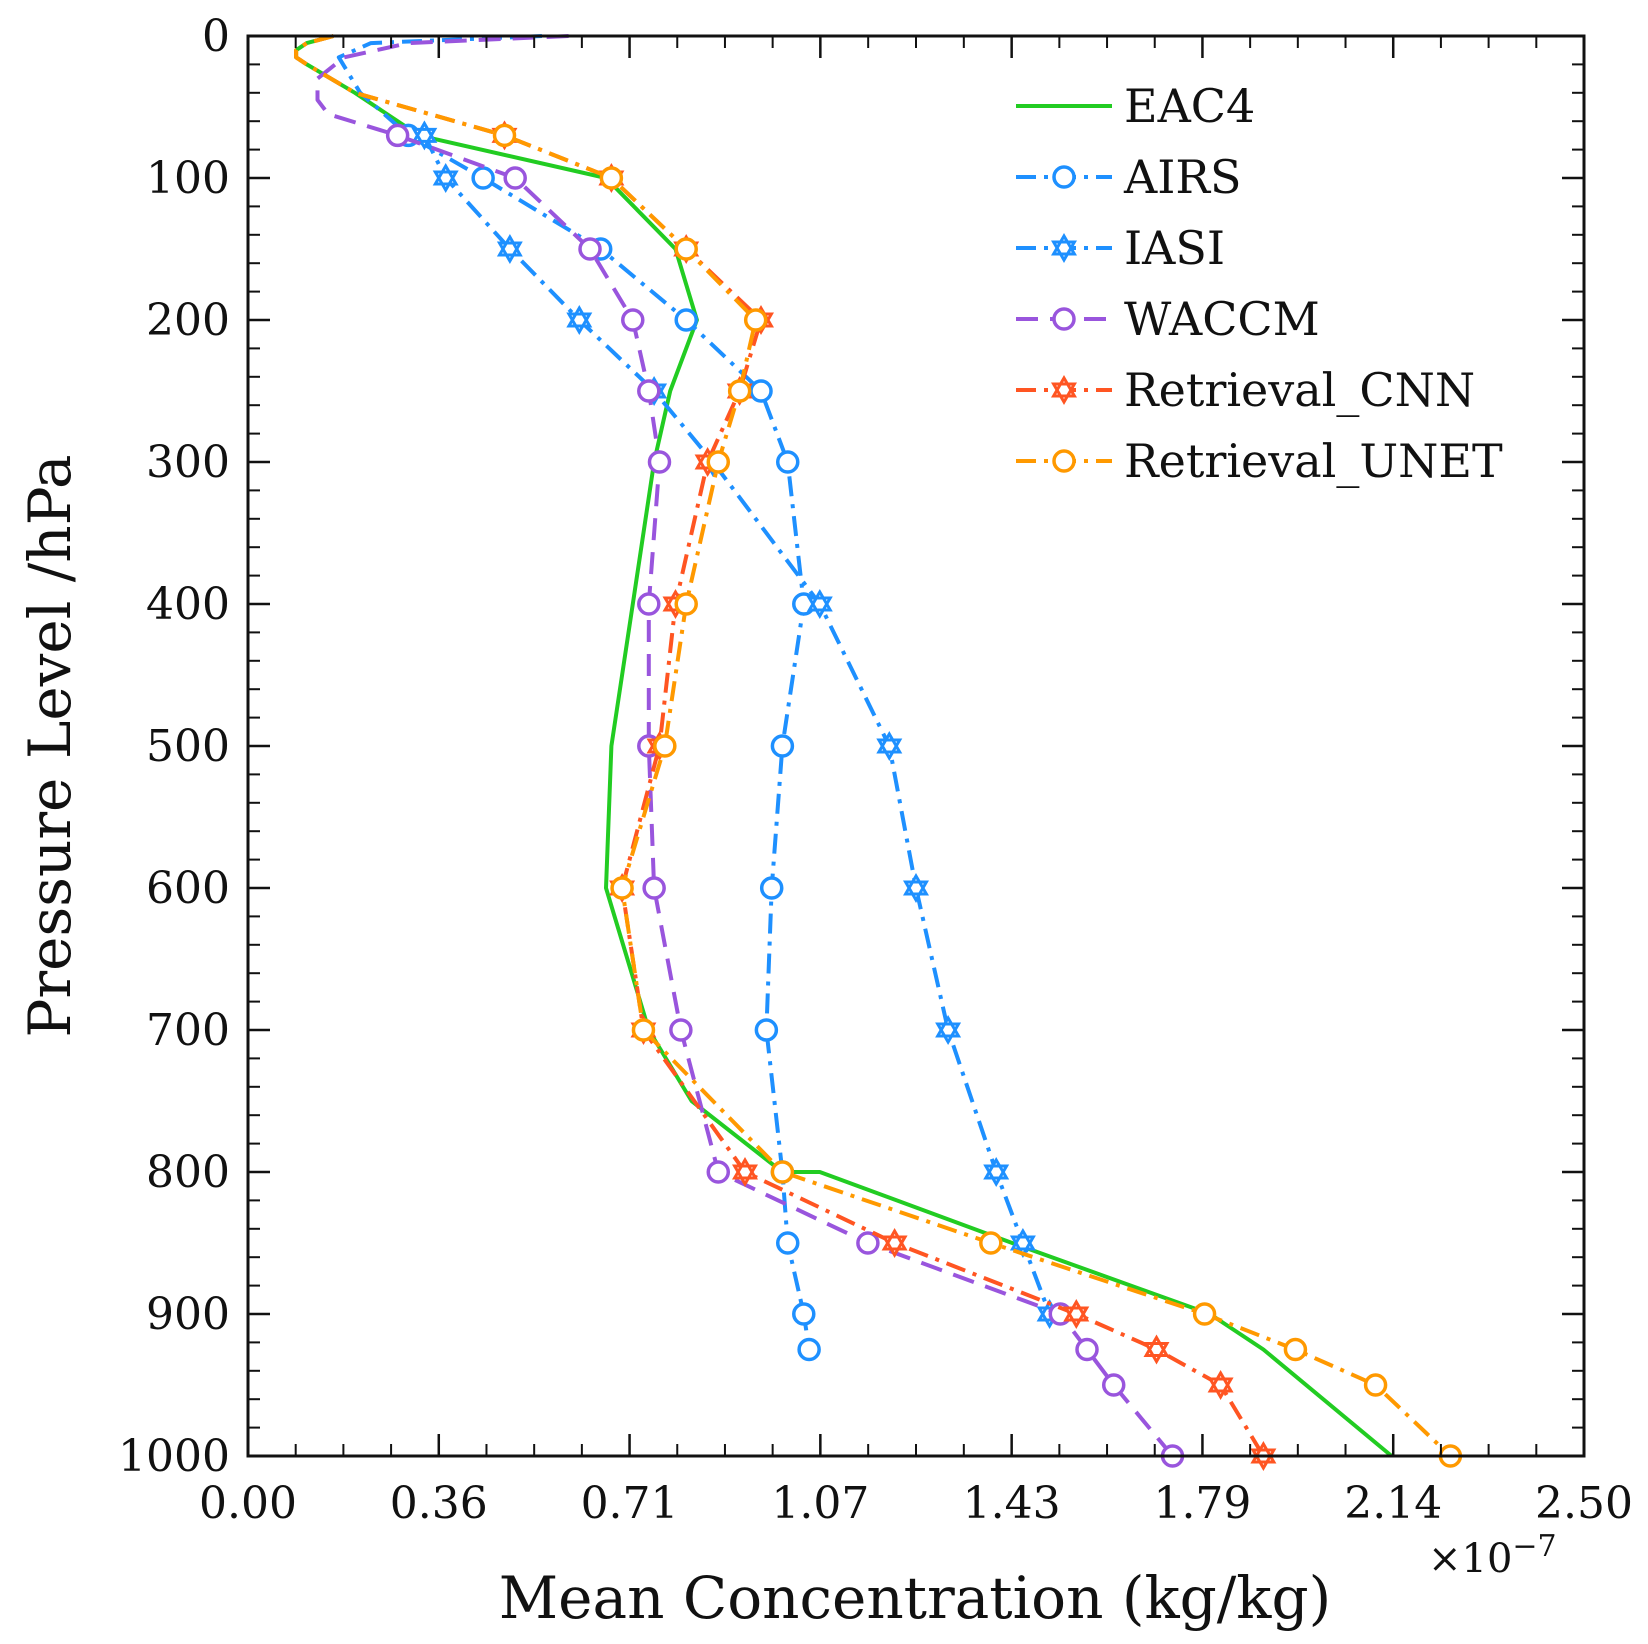 Image resolution: width=1648 pixels, height=1644 pixels. What do you see at coordinates (188, 888) in the screenshot?
I see `y-tick-label: 600` at bounding box center [188, 888].